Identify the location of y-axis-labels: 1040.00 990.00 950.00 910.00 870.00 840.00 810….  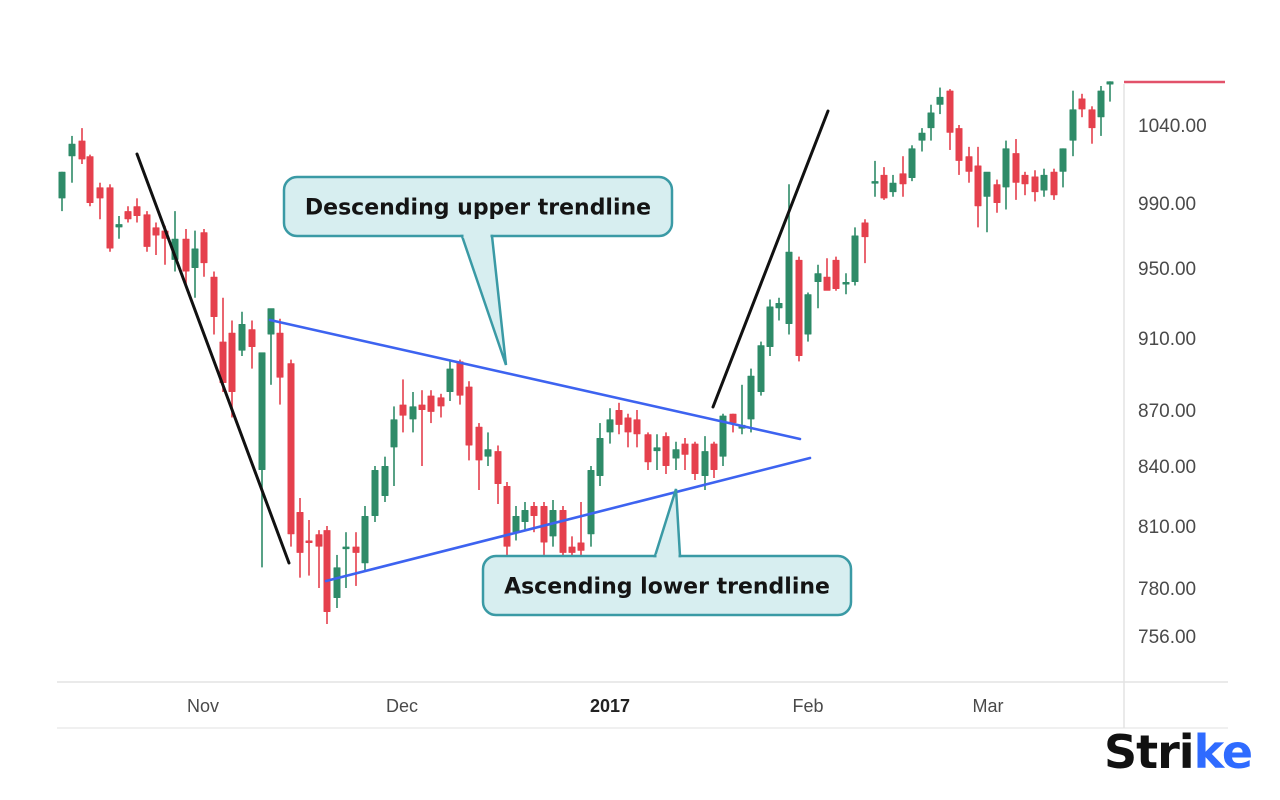
(1172, 382).